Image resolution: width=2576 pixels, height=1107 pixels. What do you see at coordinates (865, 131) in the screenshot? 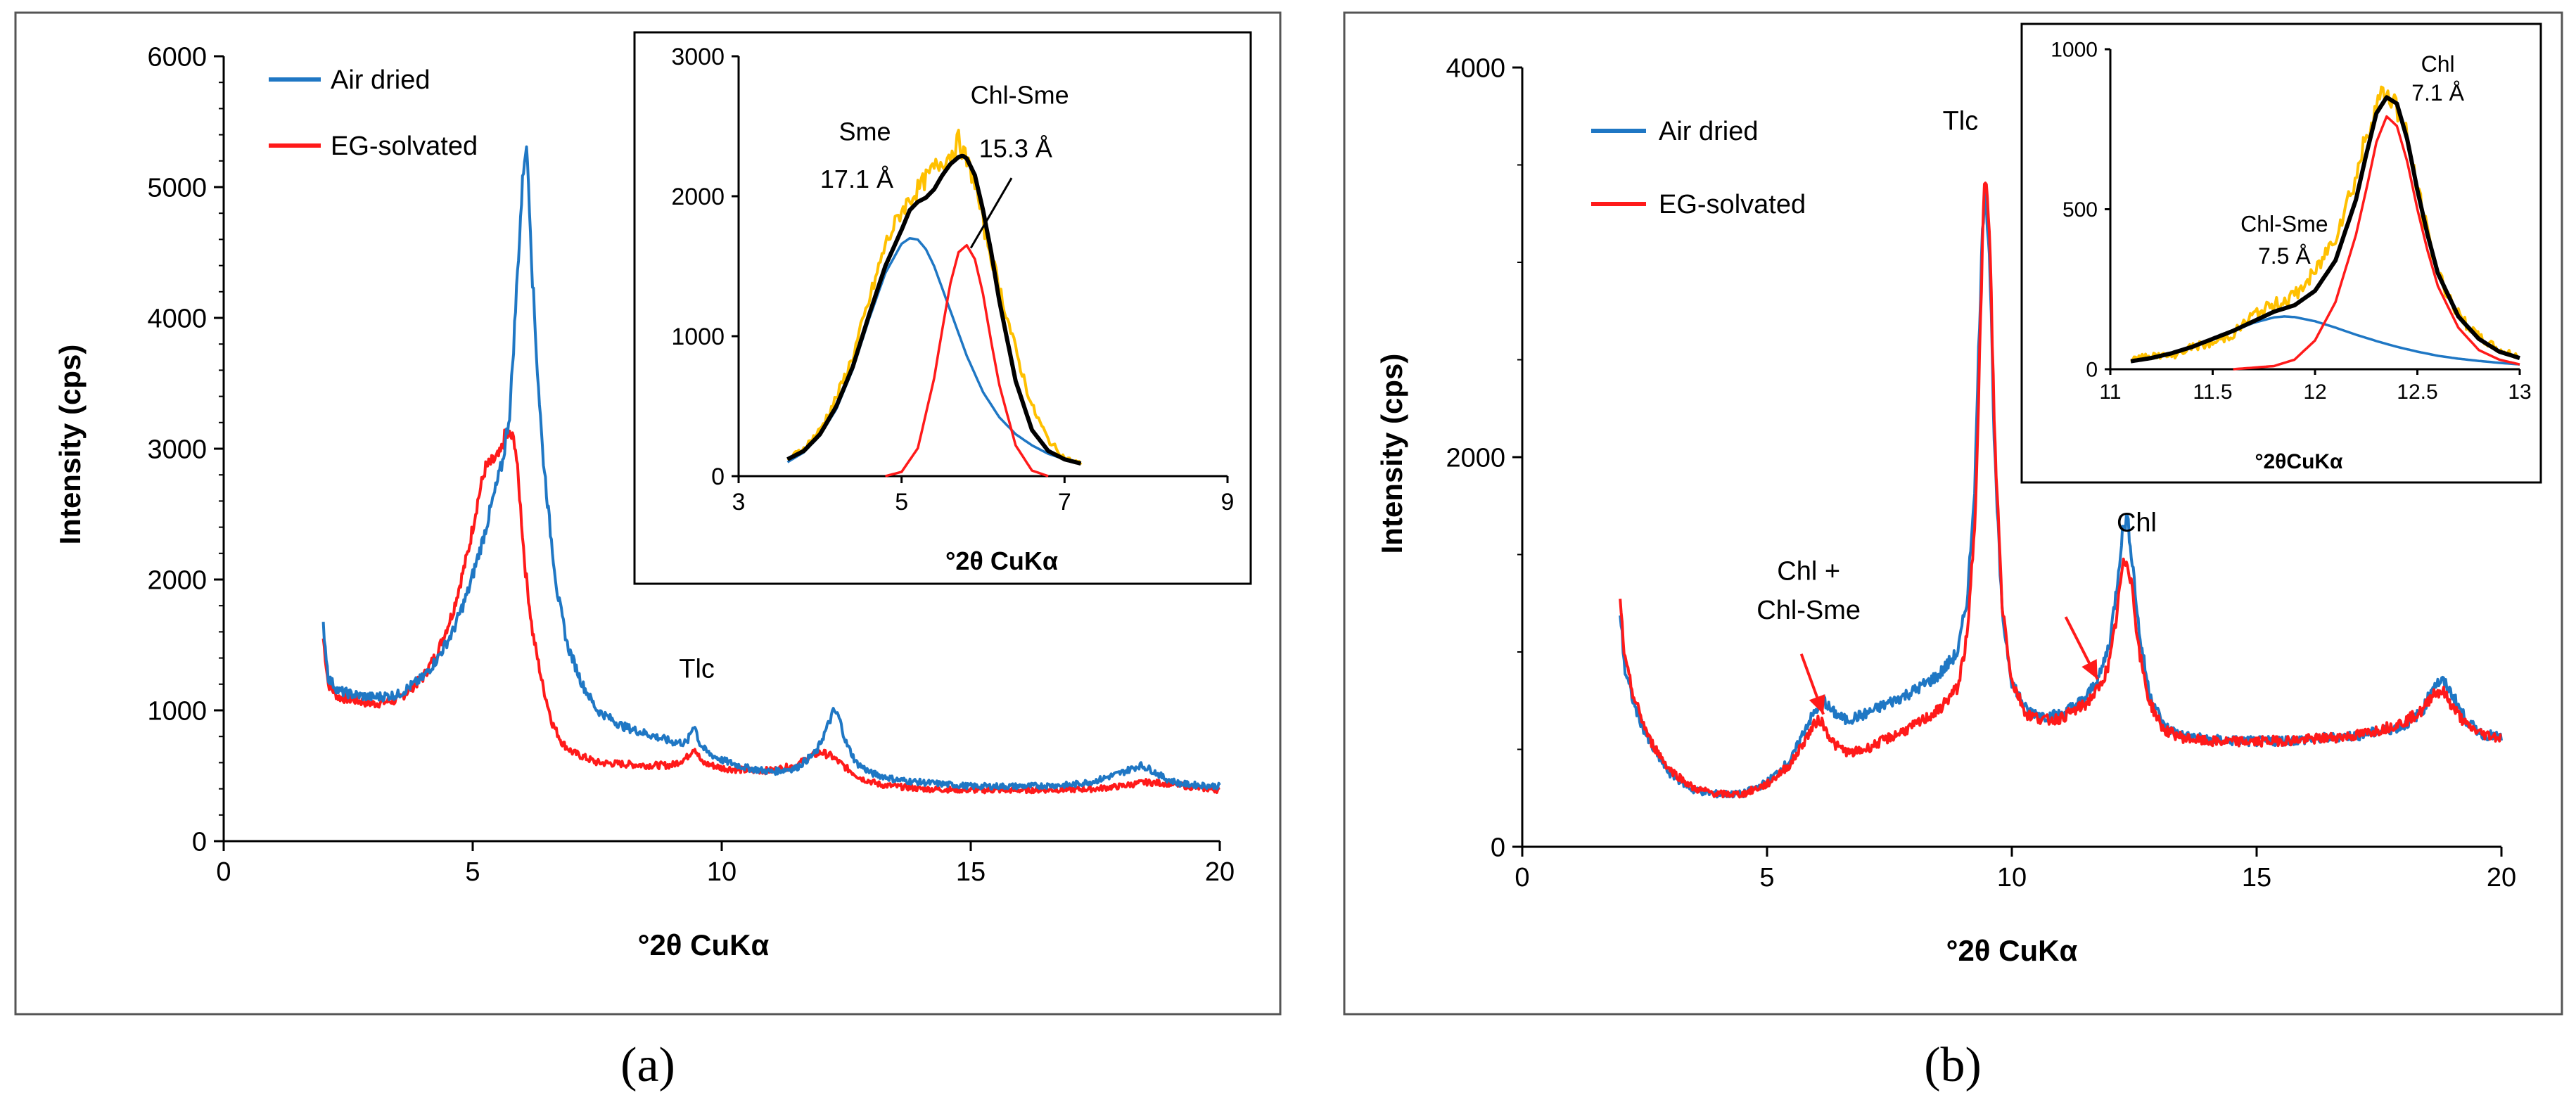
I see `chart-a-inset-annotation: Sme` at bounding box center [865, 131].